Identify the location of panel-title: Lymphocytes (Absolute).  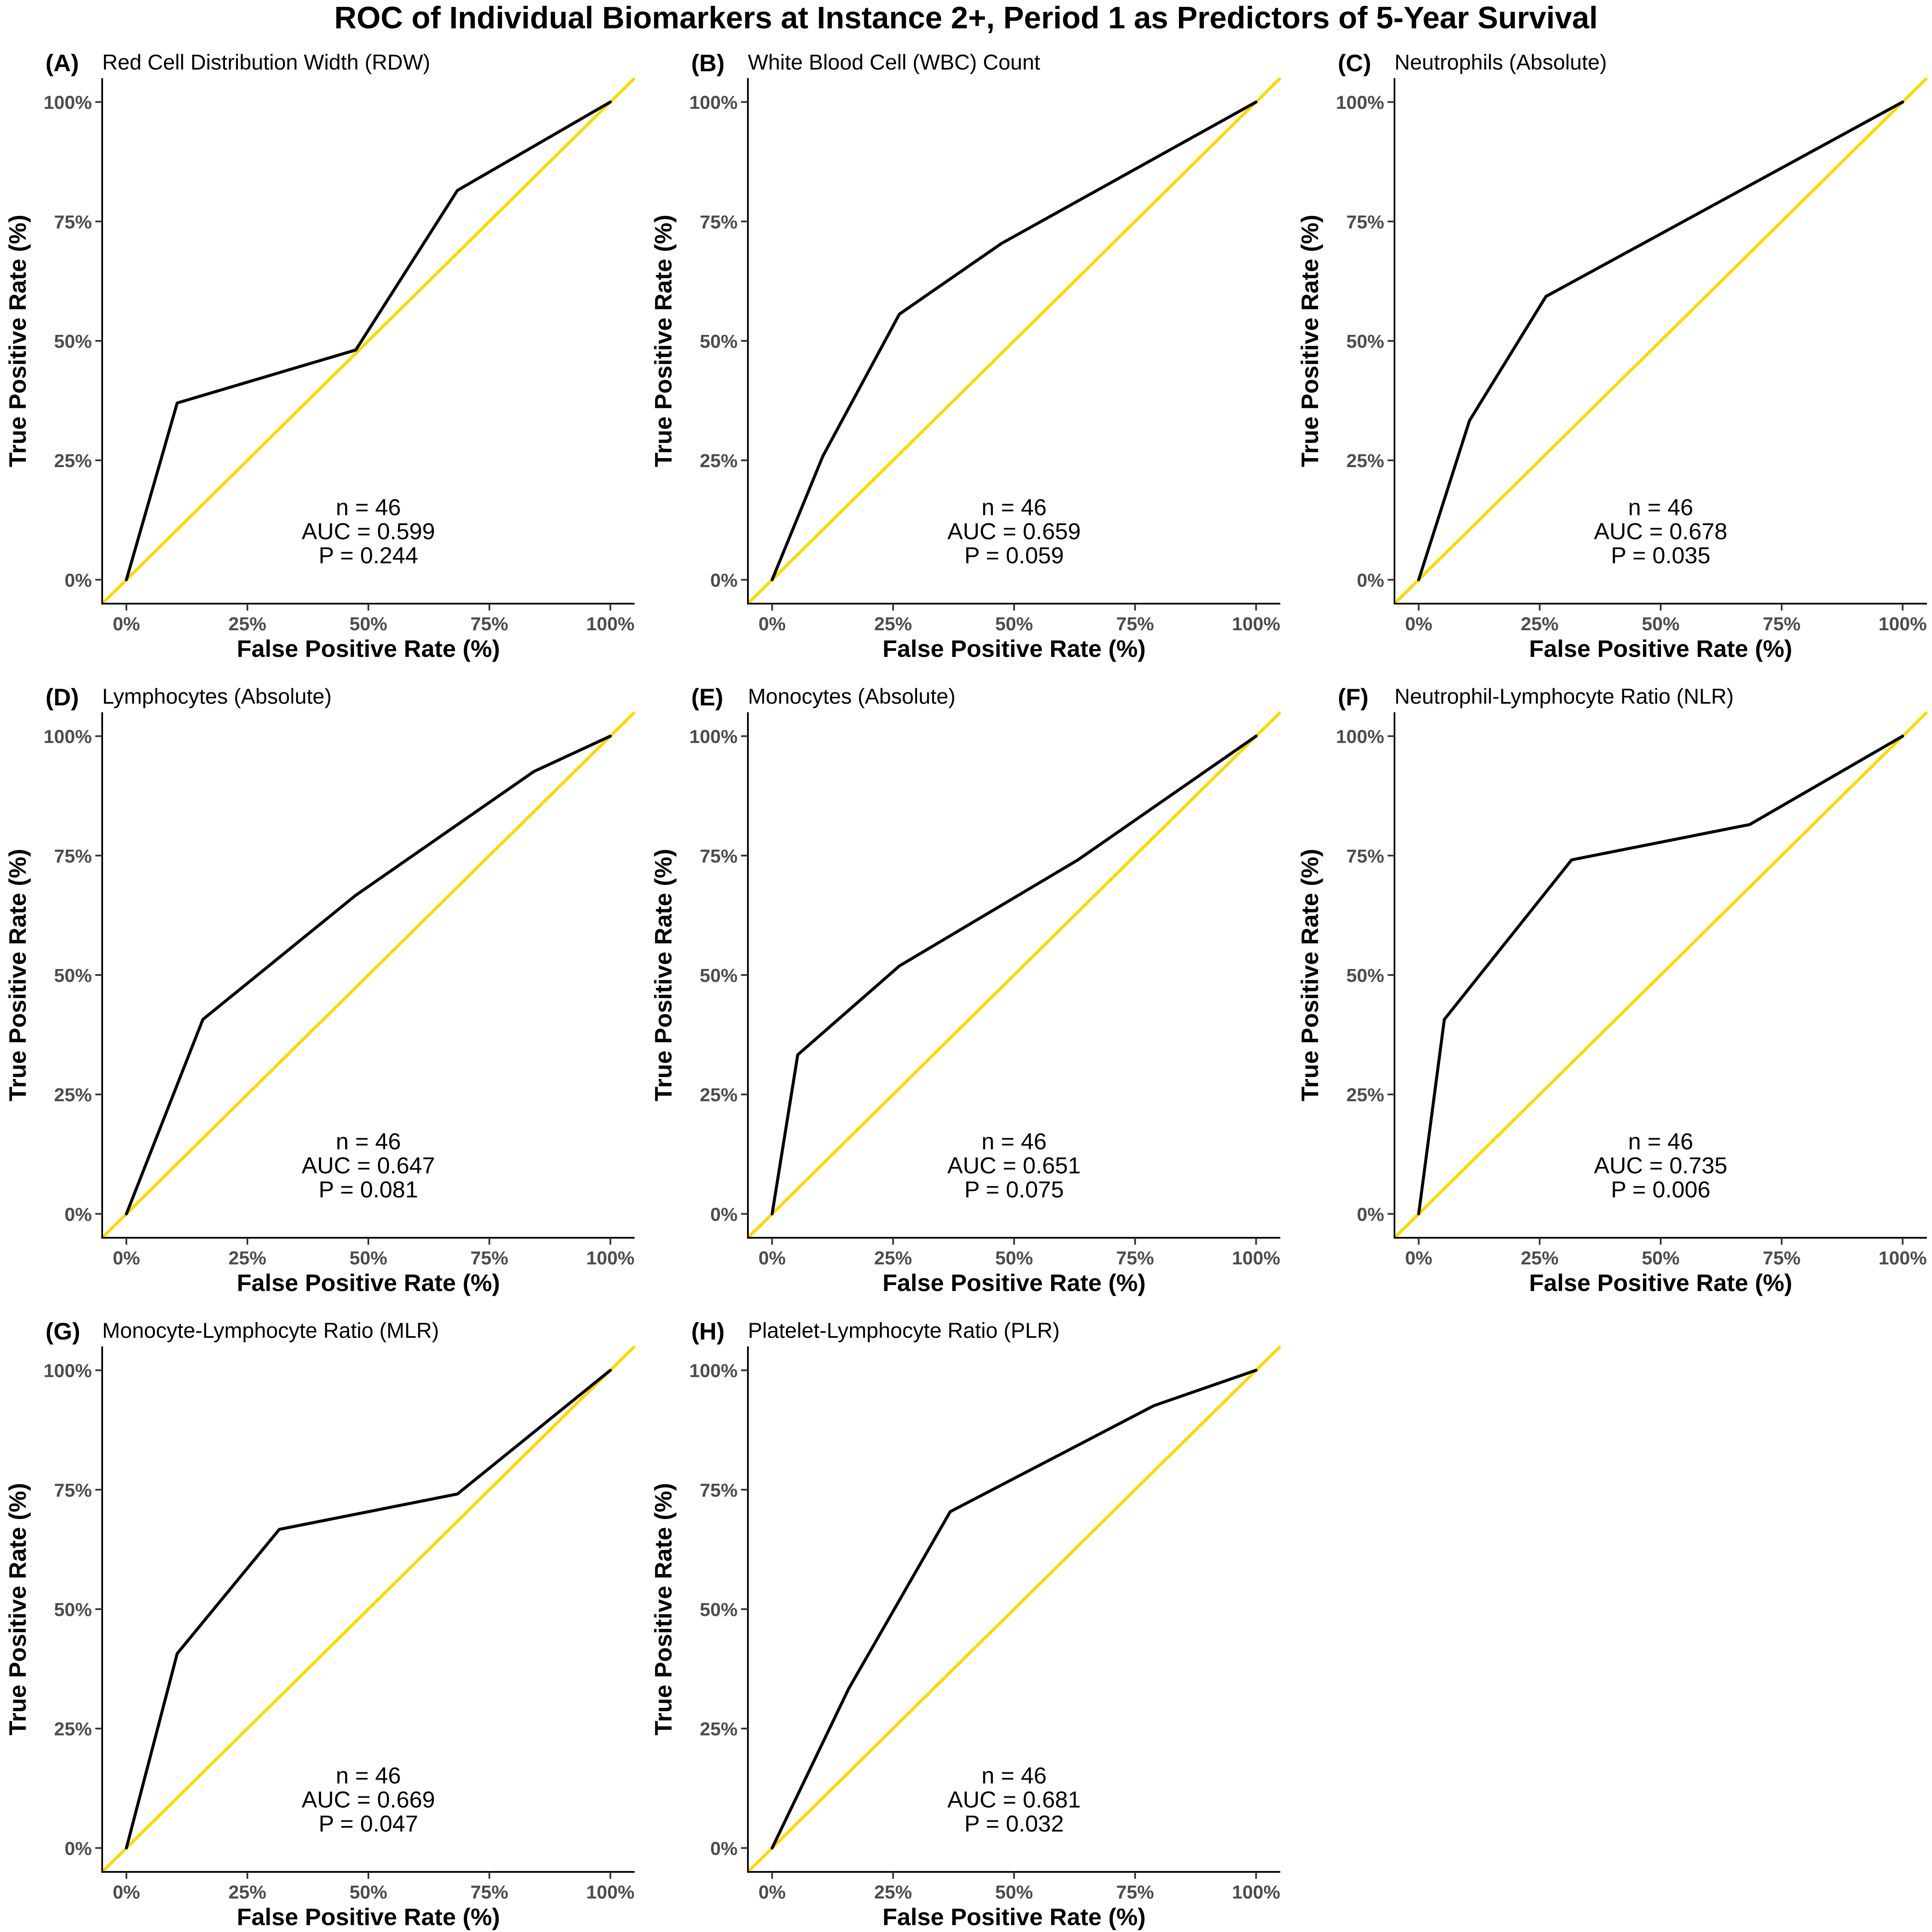
(217, 696).